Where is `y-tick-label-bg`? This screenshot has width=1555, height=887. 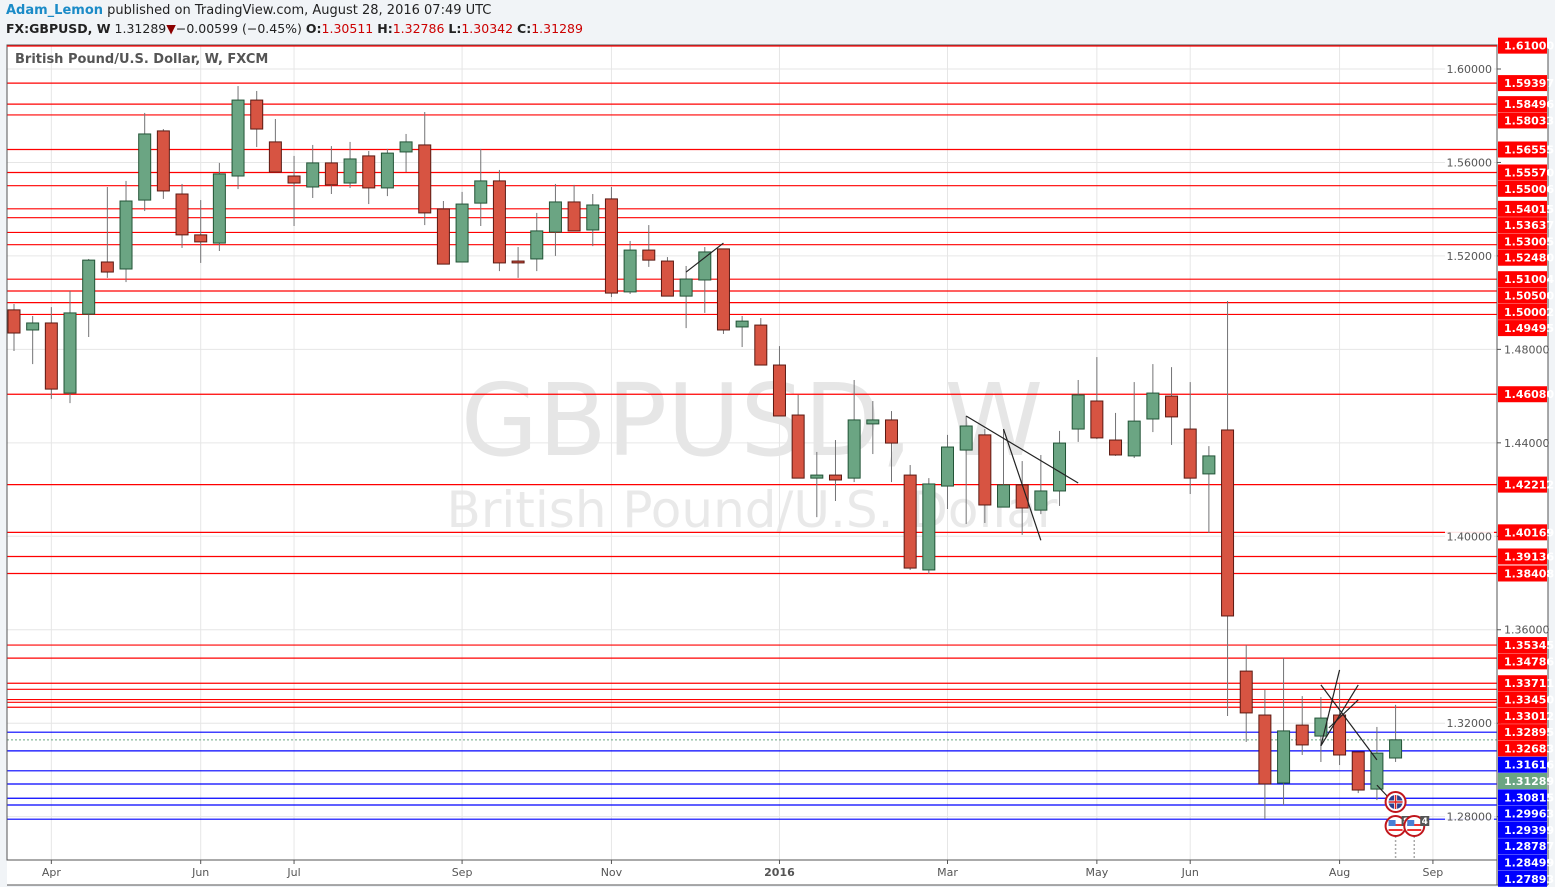
y-tick-label-bg is located at coordinates (1469, 536).